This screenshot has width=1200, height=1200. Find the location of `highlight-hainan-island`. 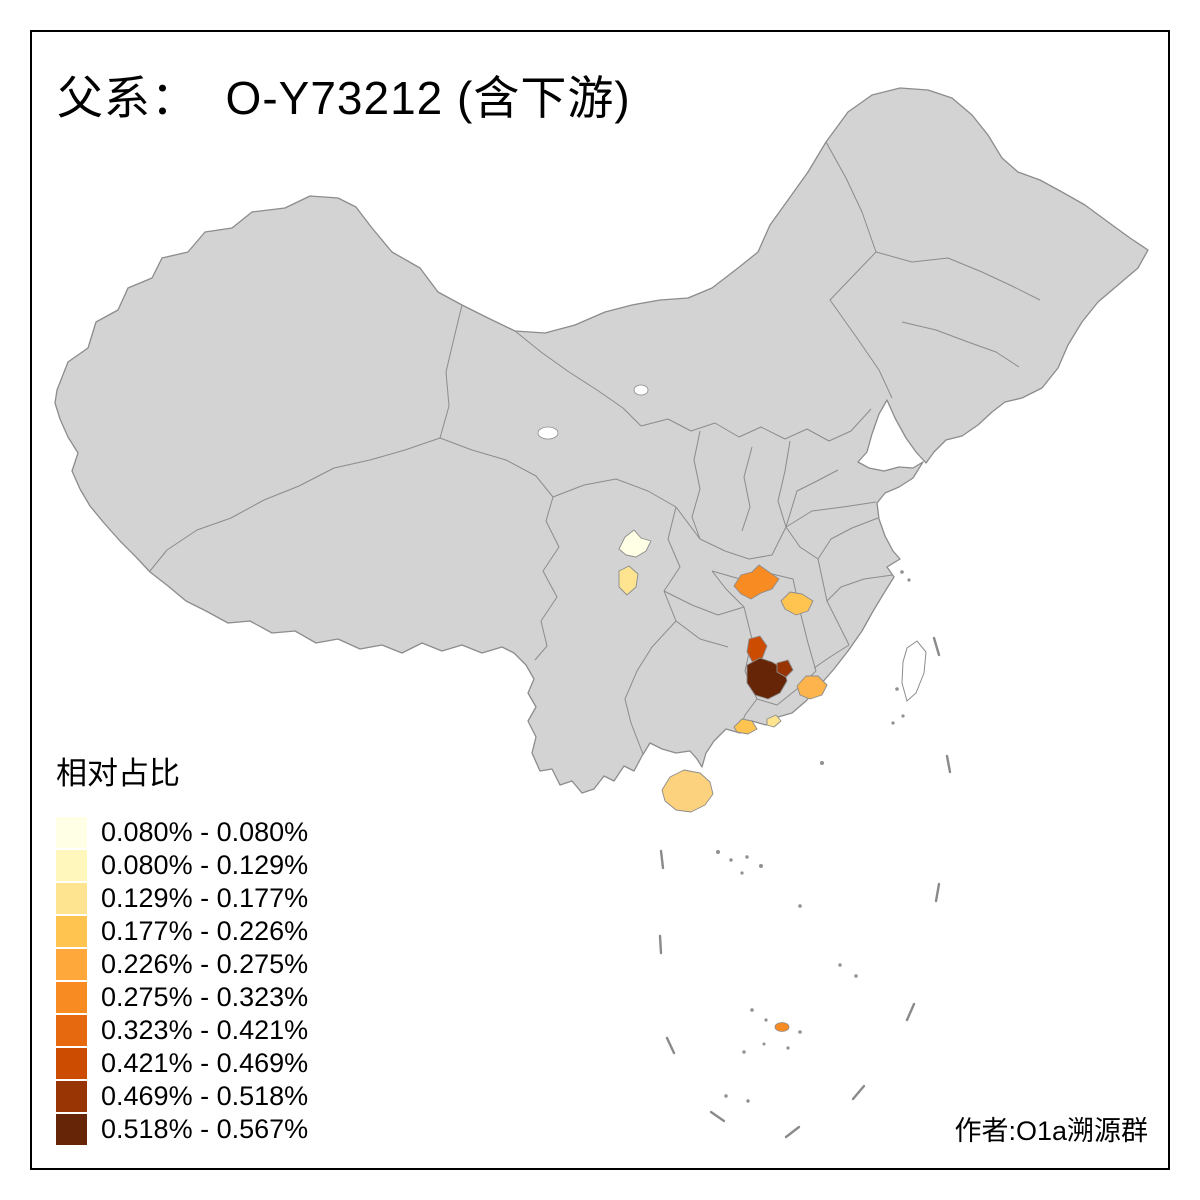

highlight-hainan-island is located at coordinates (687, 791).